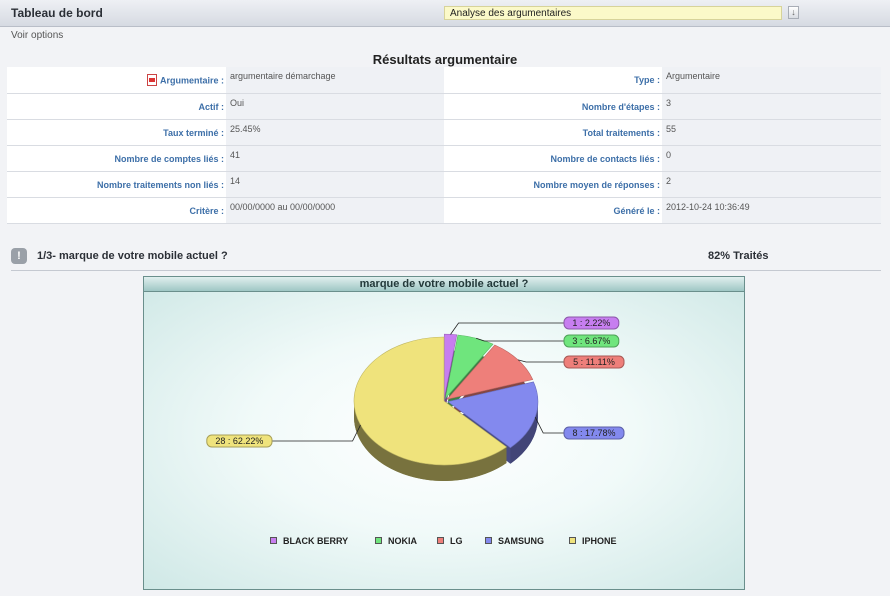 This screenshot has width=890, height=596. What do you see at coordinates (771, 80) in the screenshot?
I see `value-cell: Argumentaire` at bounding box center [771, 80].